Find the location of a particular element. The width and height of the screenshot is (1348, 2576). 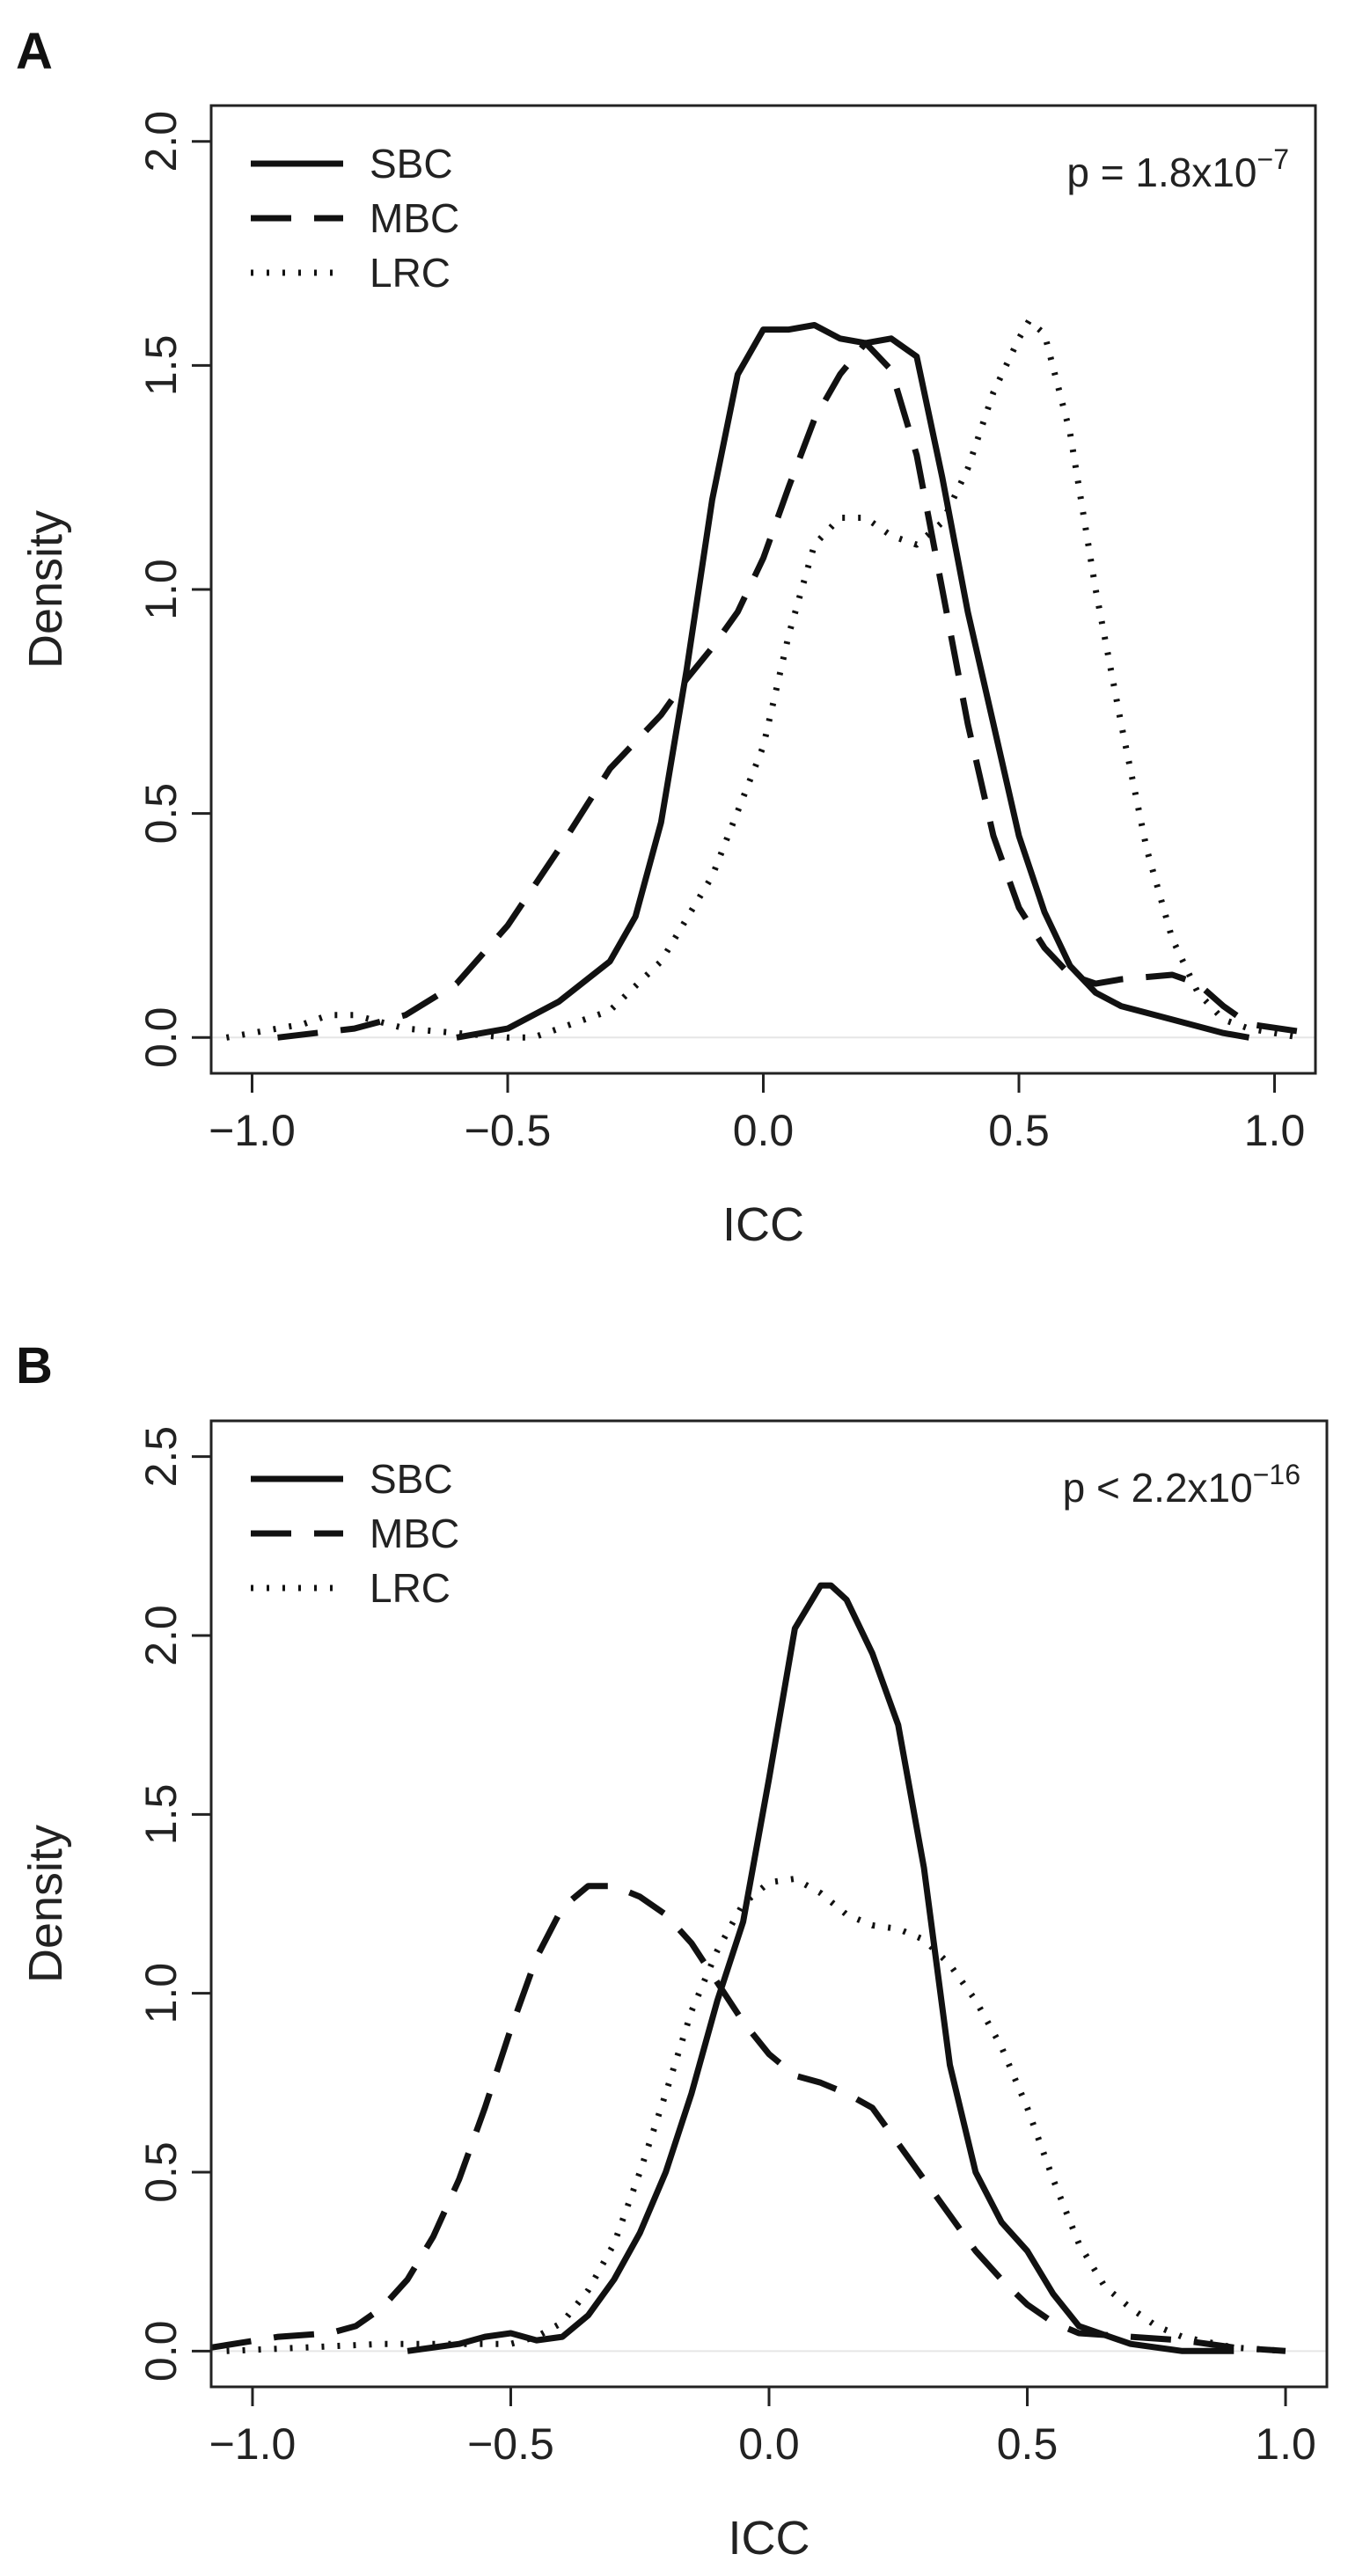

p-value-exponent: −16 is located at coordinates (1276, 1474).